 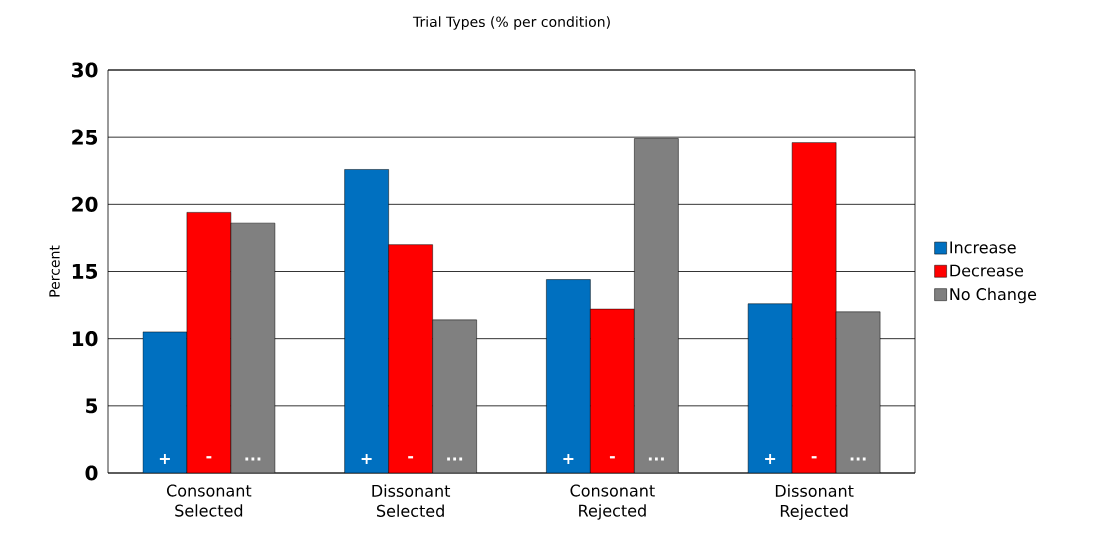 I want to click on x-tick-label: Consonant Selected, so click(x=209, y=500).